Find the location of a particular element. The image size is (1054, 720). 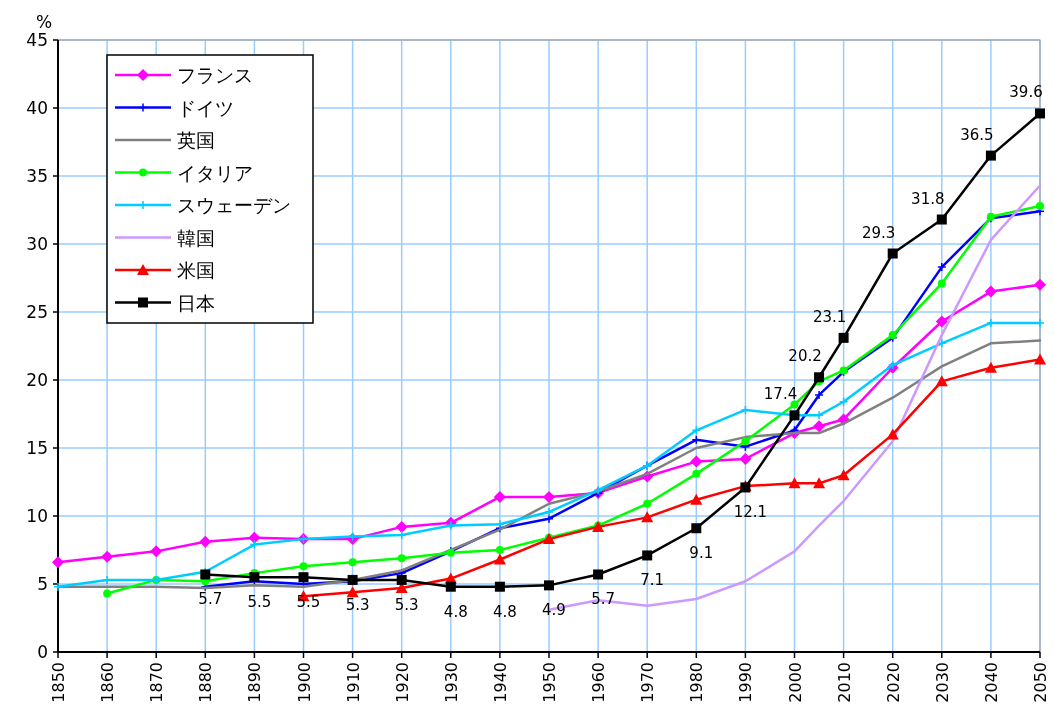

y-tick-label: 15 is located at coordinates (37, 448).